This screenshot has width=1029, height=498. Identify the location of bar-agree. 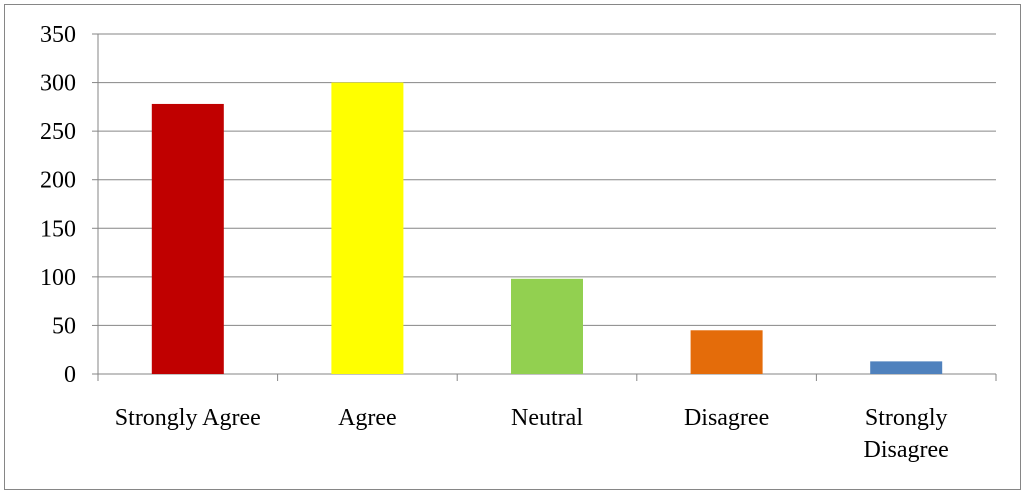
(367, 228).